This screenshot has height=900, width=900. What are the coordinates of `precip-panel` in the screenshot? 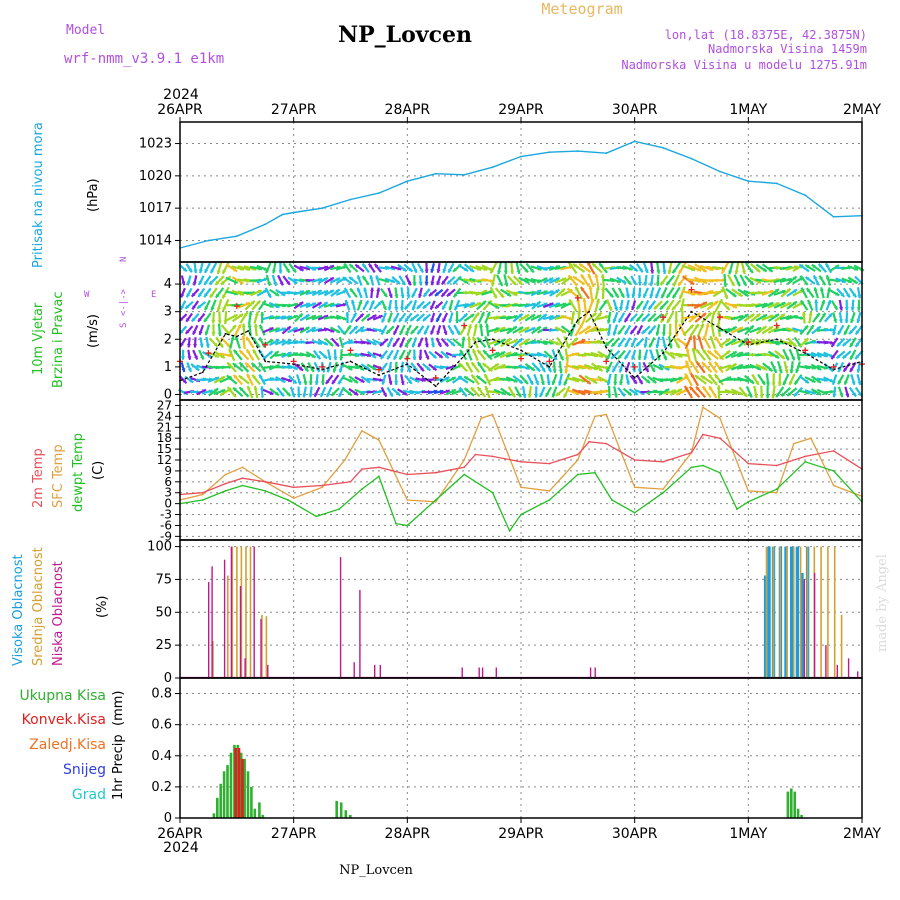 It's located at (507, 781).